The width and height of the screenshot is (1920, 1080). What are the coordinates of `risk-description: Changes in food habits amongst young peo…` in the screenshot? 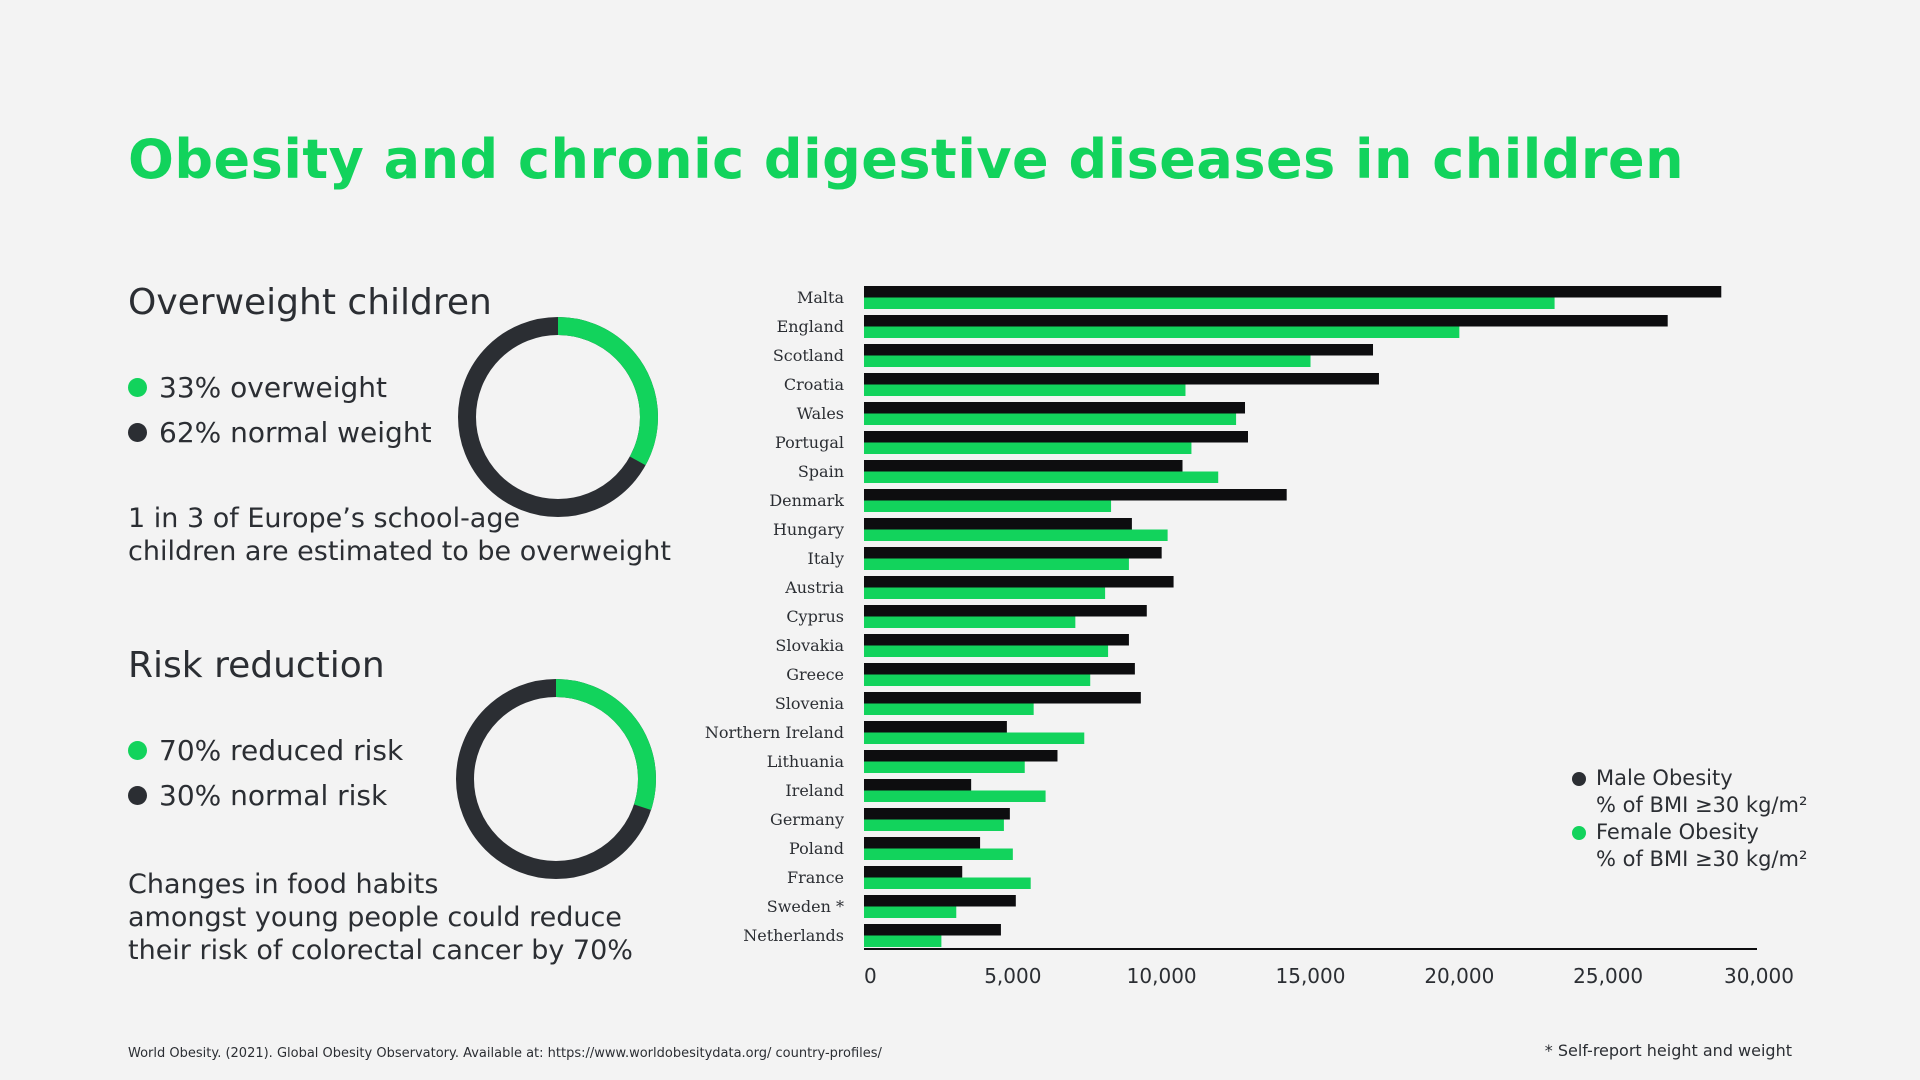 It's located at (380, 917).